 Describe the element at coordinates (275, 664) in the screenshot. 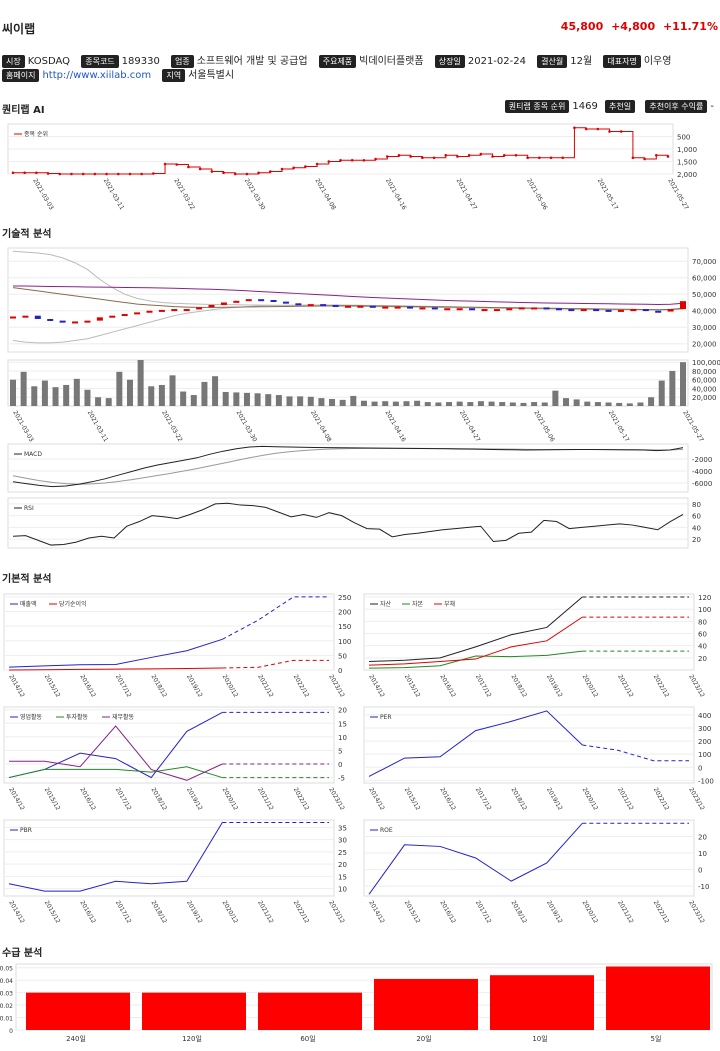

I see `fund1-series-1-line-forecast` at that location.